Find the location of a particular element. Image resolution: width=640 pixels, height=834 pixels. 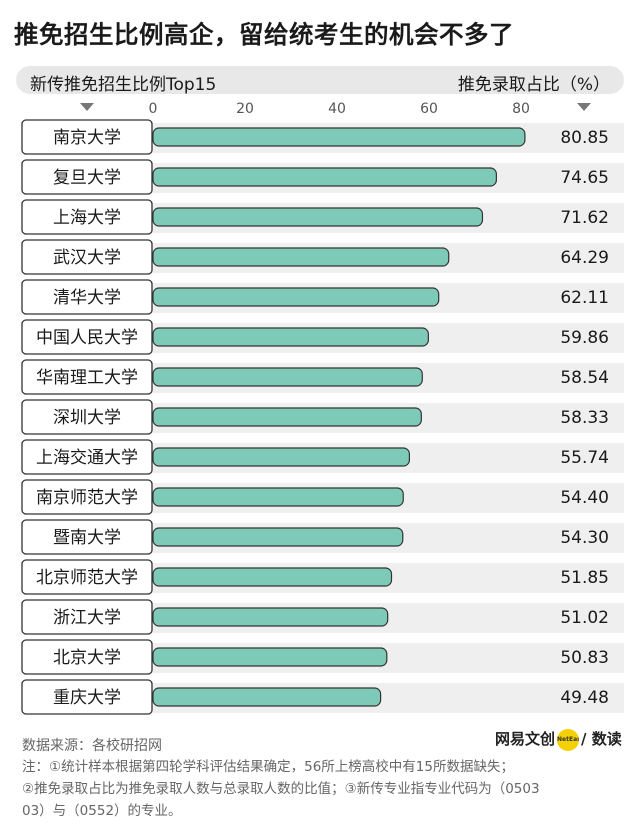

value-label: 58.33 is located at coordinates (584, 418).